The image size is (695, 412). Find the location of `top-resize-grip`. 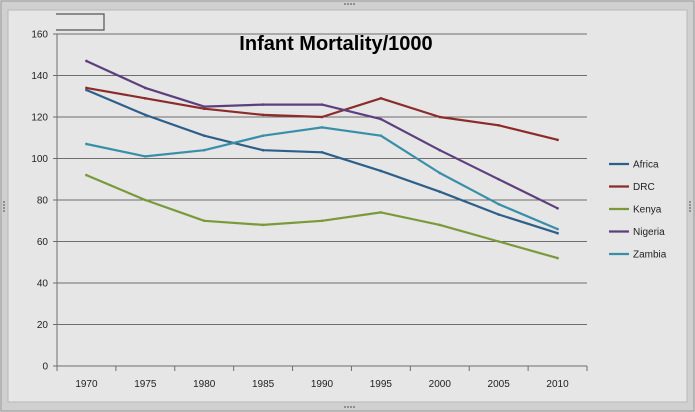

top-resize-grip is located at coordinates (349, 4).